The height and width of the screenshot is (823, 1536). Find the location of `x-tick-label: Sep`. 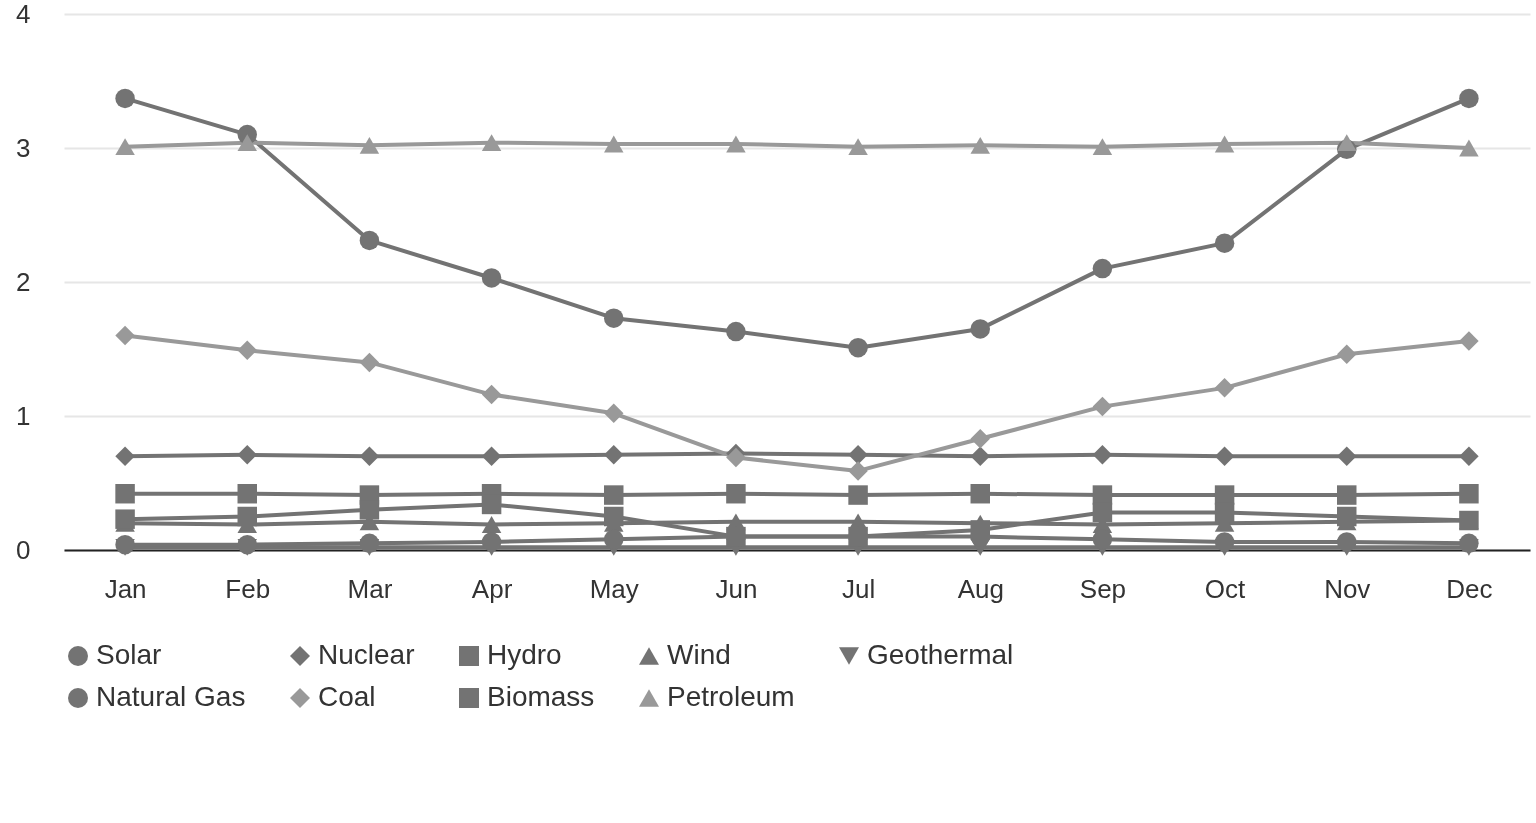

x-tick-label: Sep is located at coordinates (1103, 588).